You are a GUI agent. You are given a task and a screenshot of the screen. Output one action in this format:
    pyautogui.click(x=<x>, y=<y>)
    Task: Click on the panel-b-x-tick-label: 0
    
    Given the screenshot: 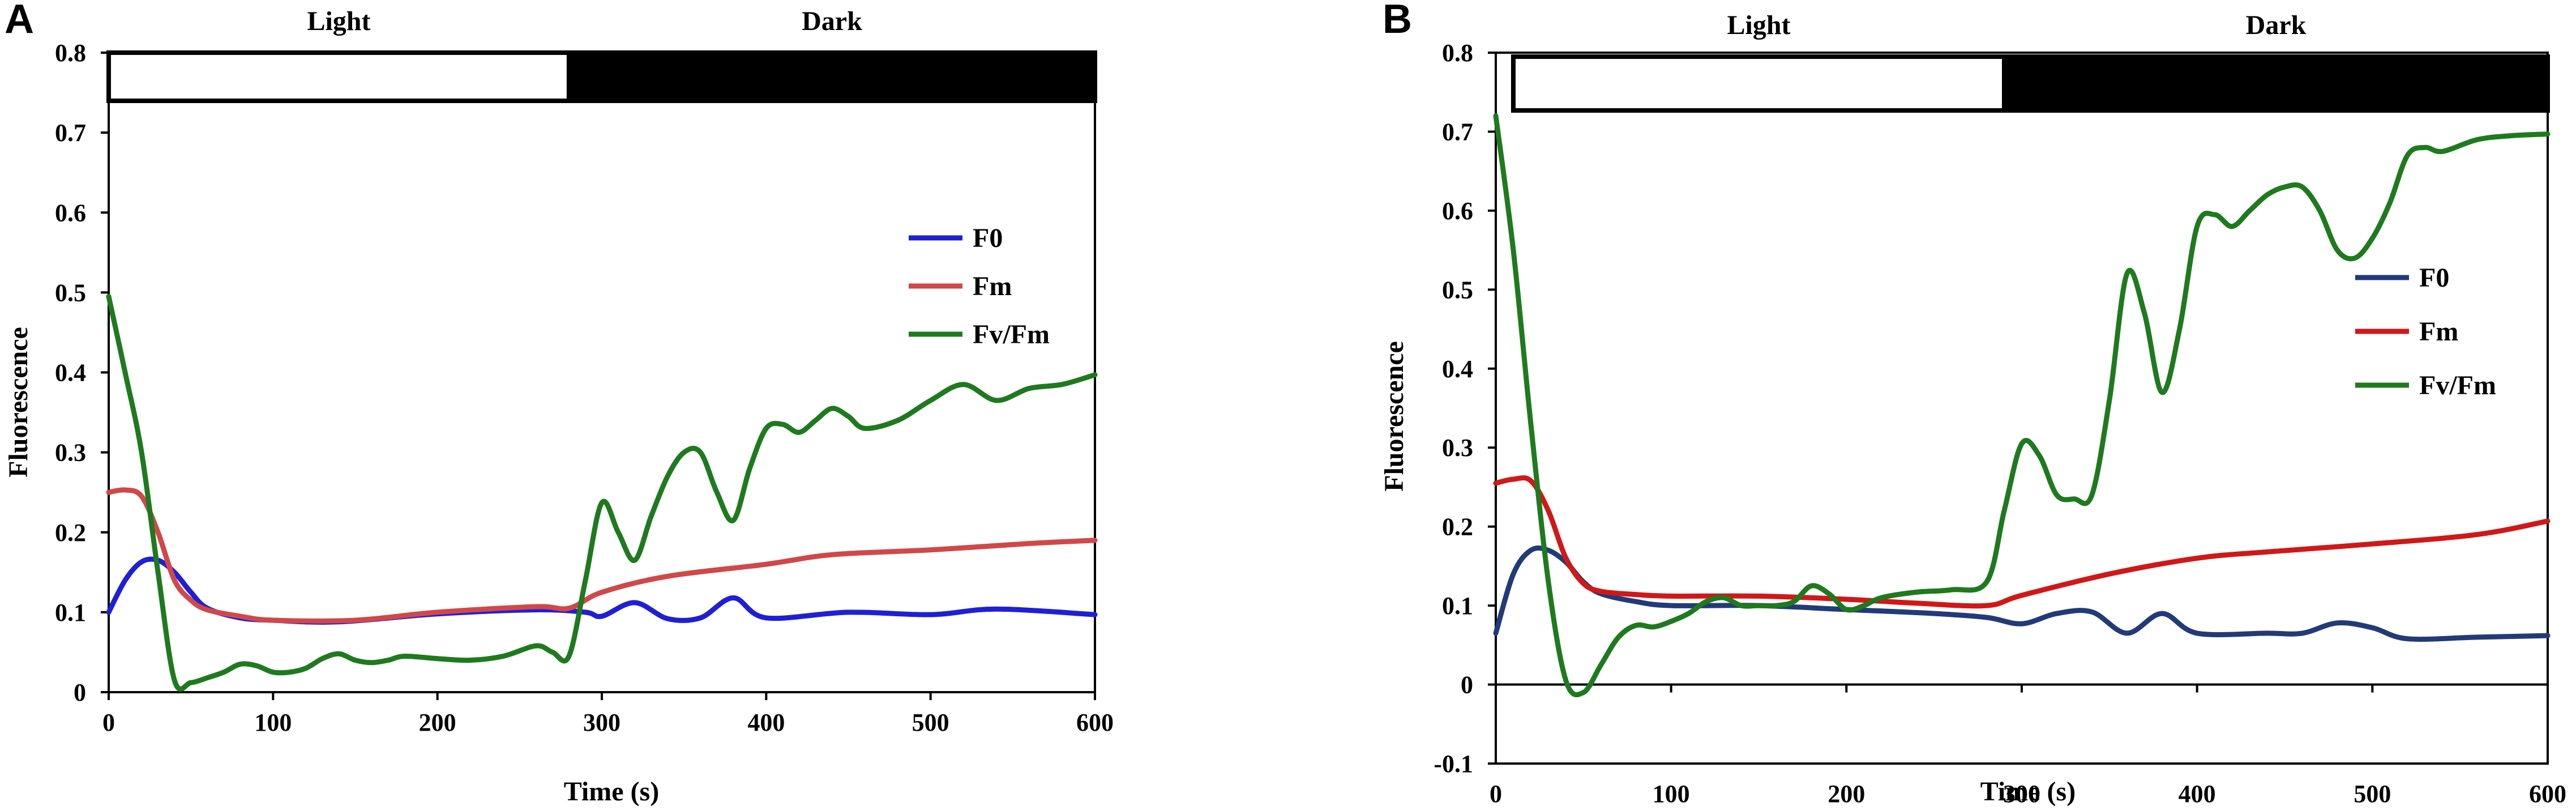 What is the action you would take?
    pyautogui.click(x=1496, y=794)
    